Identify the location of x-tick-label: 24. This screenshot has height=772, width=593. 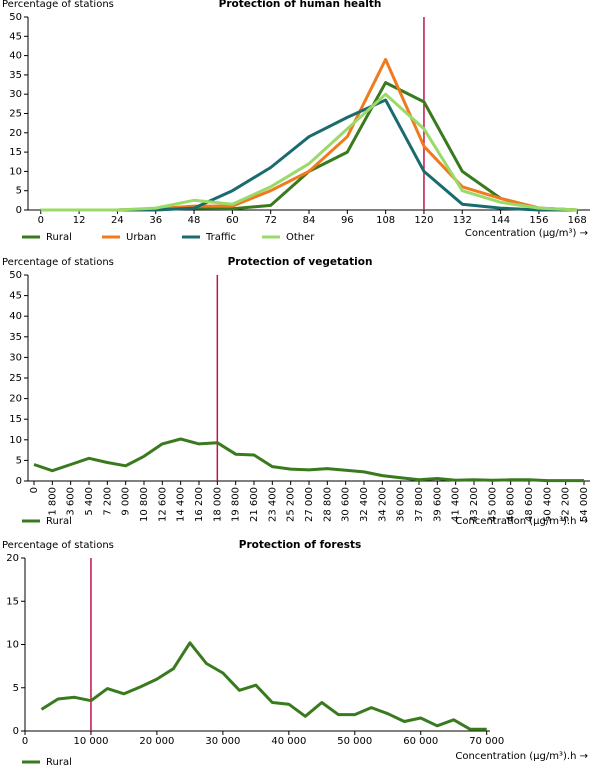
(117, 220).